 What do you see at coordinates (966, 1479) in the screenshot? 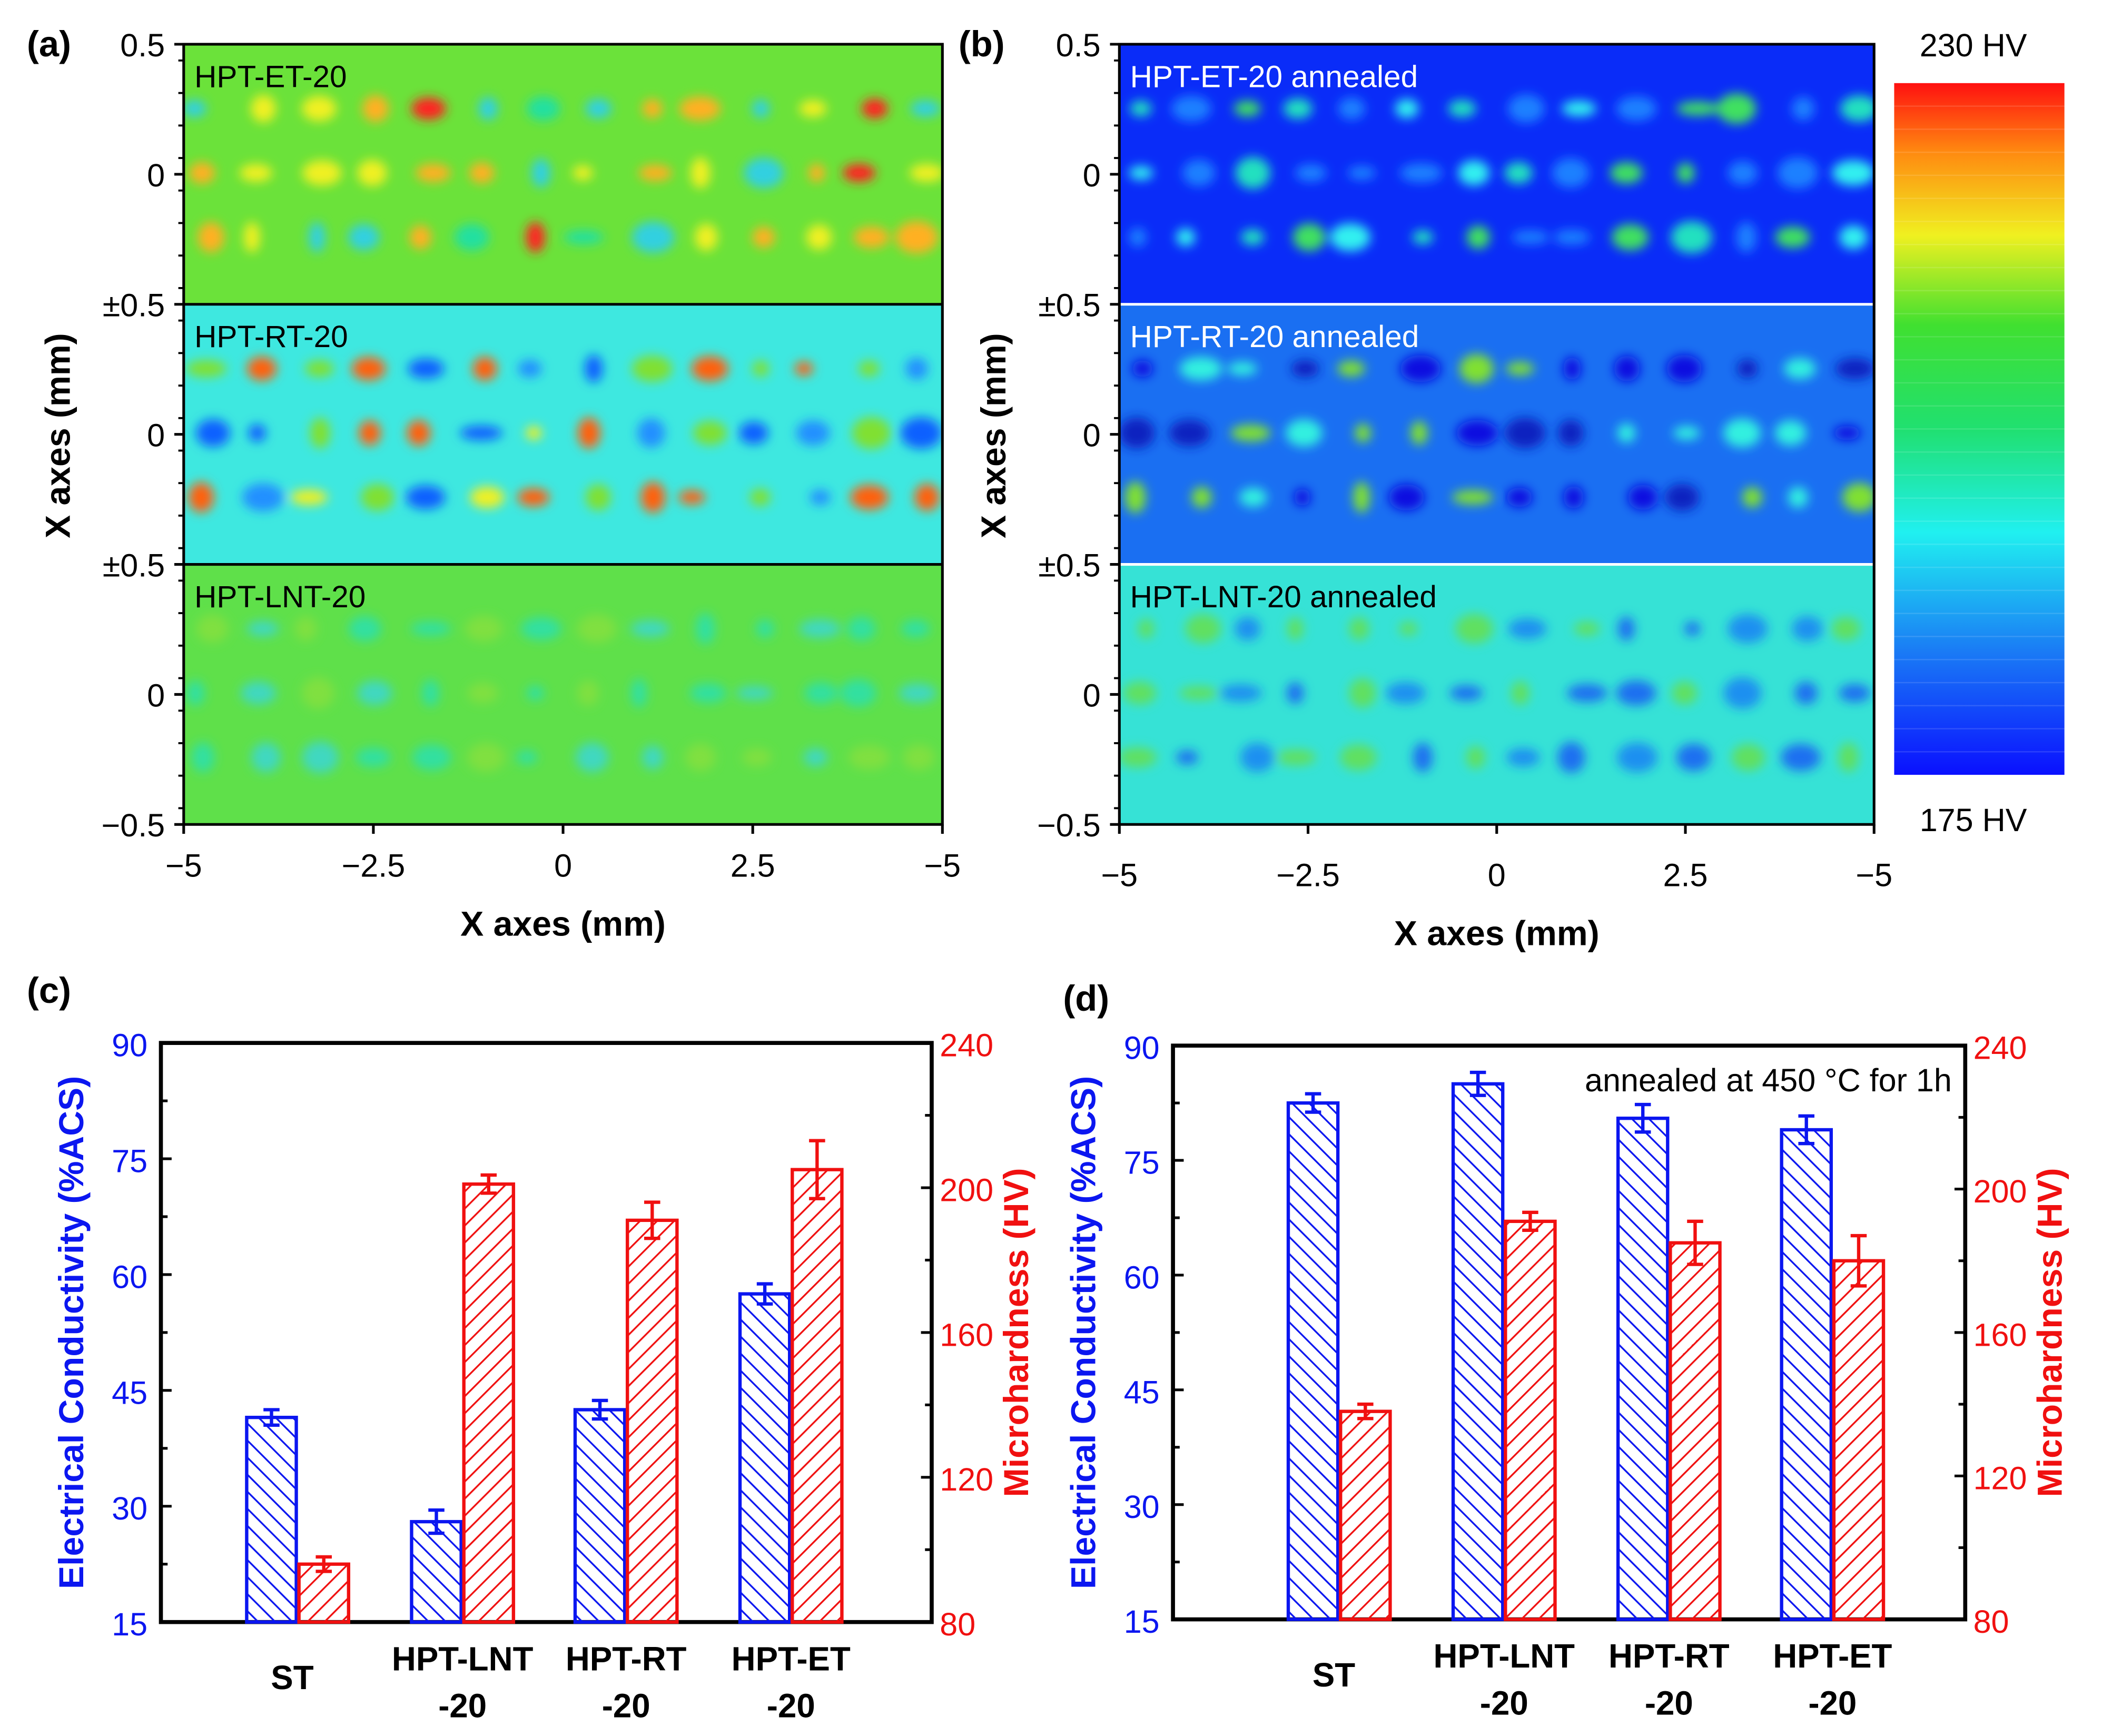
I see `y-tick-label-right: 120` at bounding box center [966, 1479].